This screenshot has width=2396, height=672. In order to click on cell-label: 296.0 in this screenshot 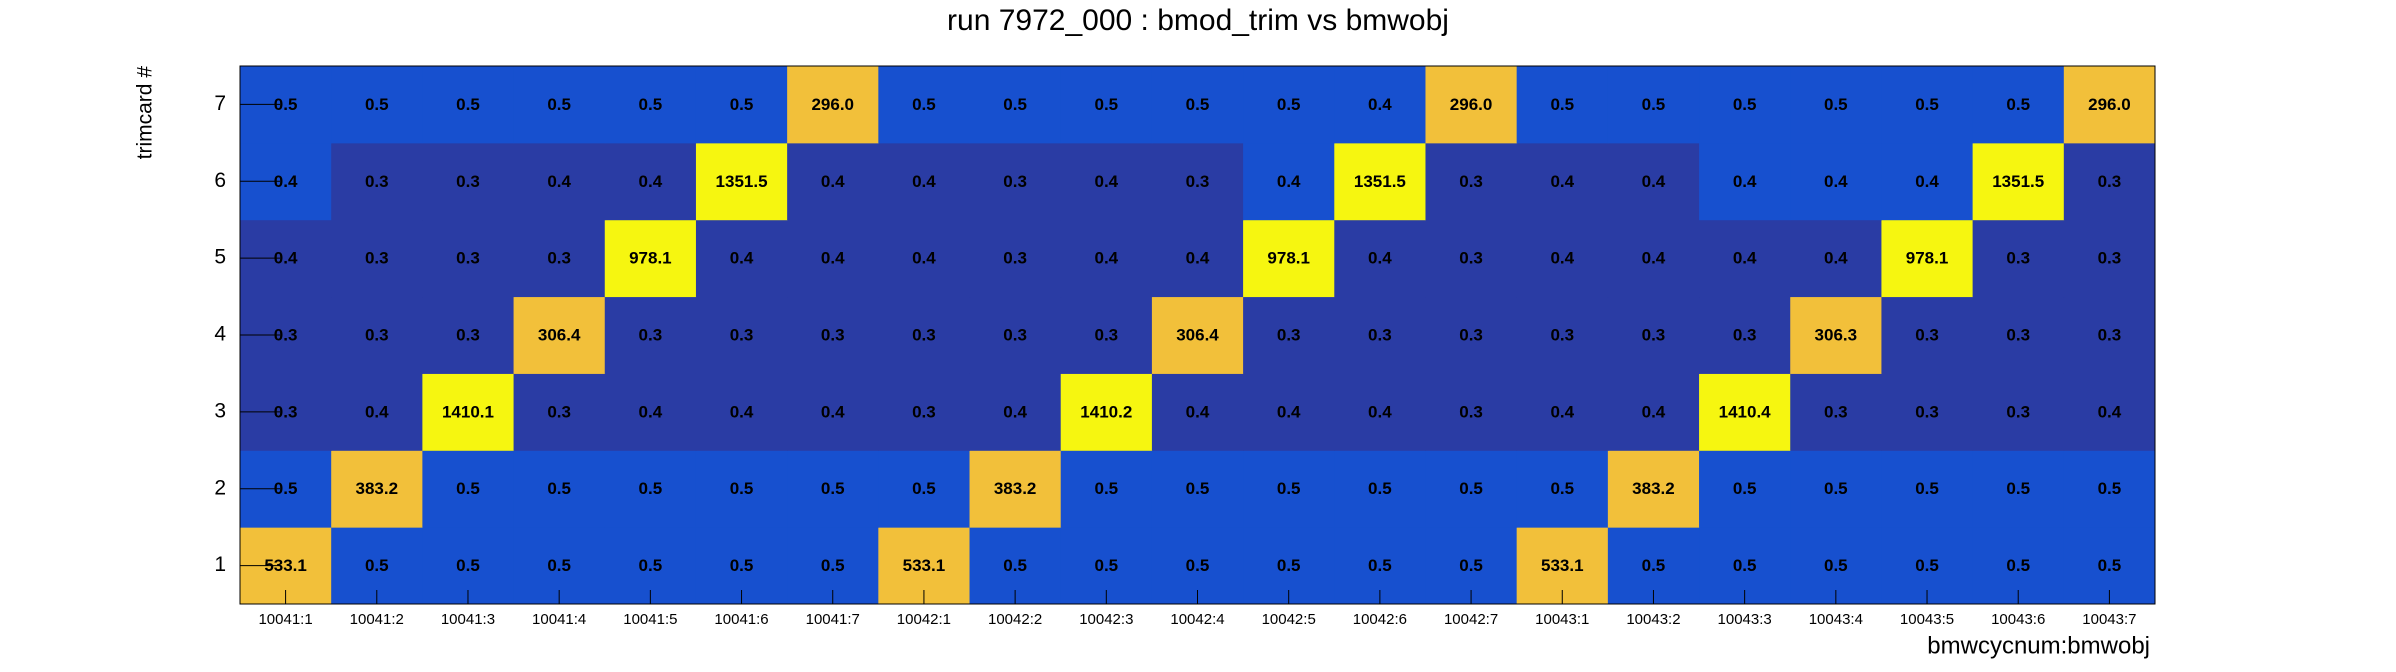, I will do `click(2109, 104)`.